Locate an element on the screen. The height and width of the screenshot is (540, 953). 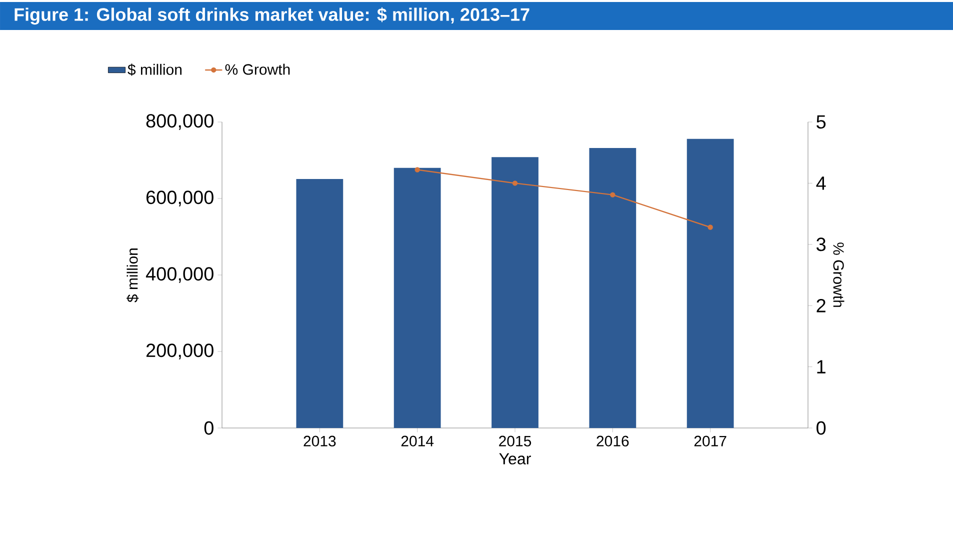
y-axis-title: $ million is located at coordinates (132, 275).